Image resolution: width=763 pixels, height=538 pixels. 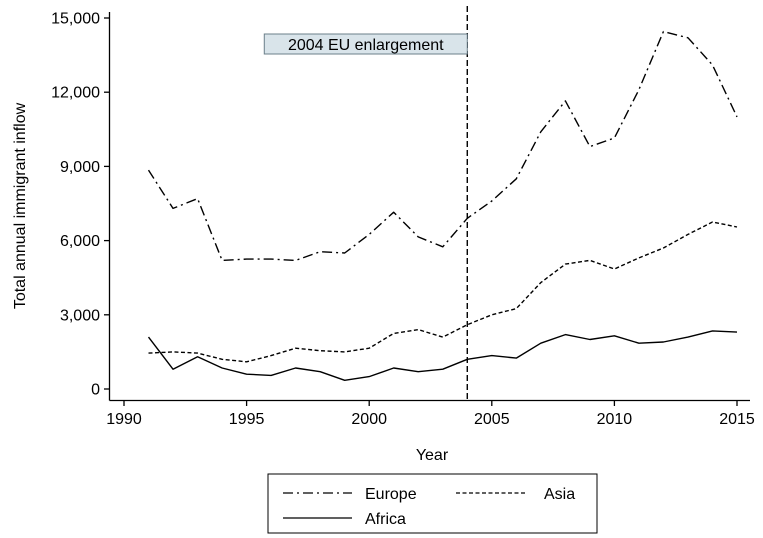 What do you see at coordinates (75, 19) in the screenshot?
I see `y-tick-label: 15,000` at bounding box center [75, 19].